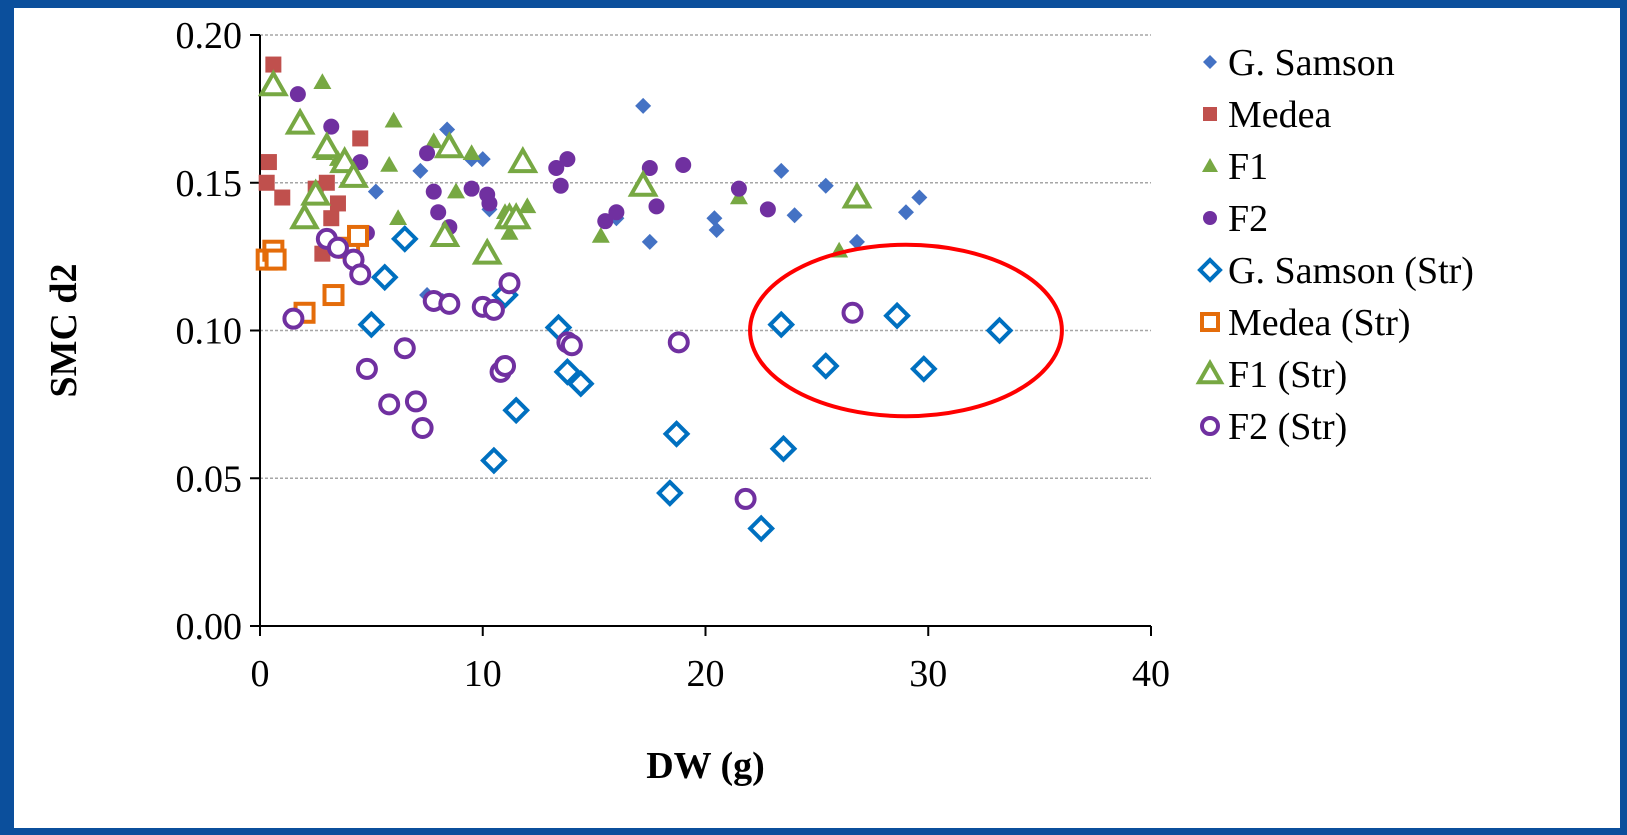 Image resolution: width=1627 pixels, height=835 pixels. Describe the element at coordinates (1151, 674) in the screenshot. I see `x-tick-label: 40` at that location.